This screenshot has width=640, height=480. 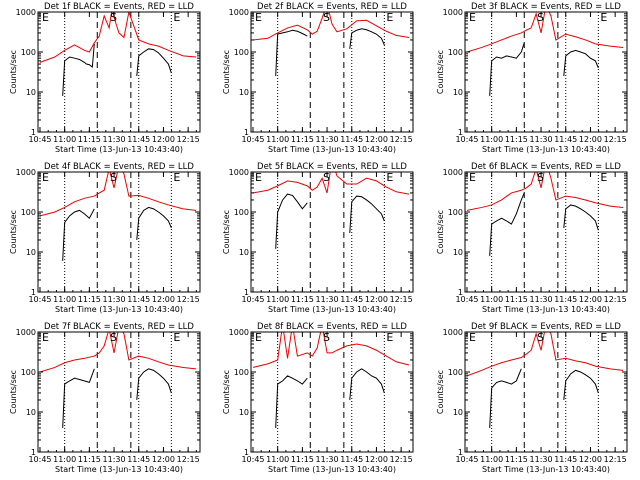 What do you see at coordinates (119, 327) in the screenshot?
I see `chart-title: Det 7f BLACK = Events, RED = LLD` at bounding box center [119, 327].